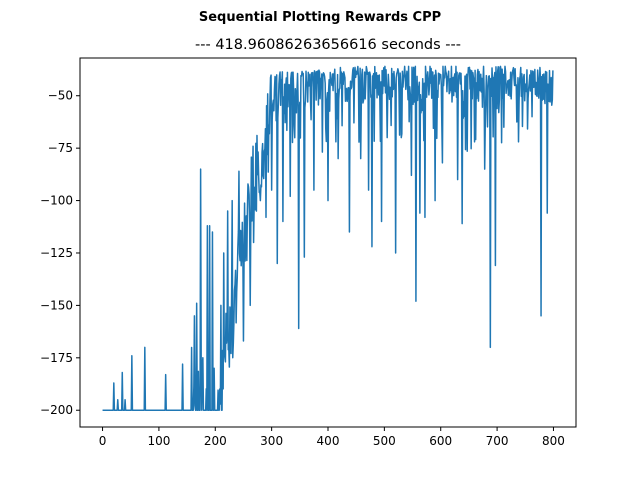 The width and height of the screenshot is (640, 480). I want to click on y-tick-label: −50, so click(60, 96).